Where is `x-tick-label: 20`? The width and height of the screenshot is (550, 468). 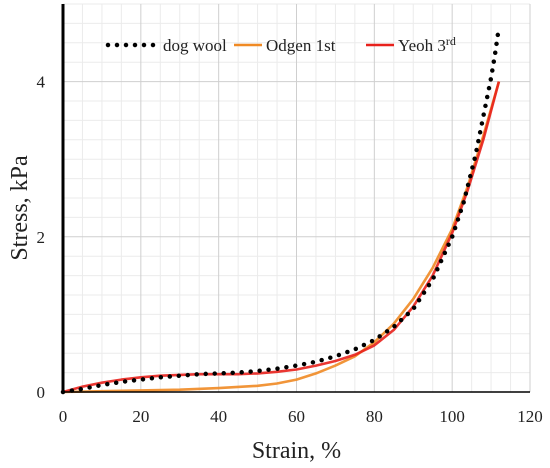
x-tick-label: 20 is located at coordinates (140, 416).